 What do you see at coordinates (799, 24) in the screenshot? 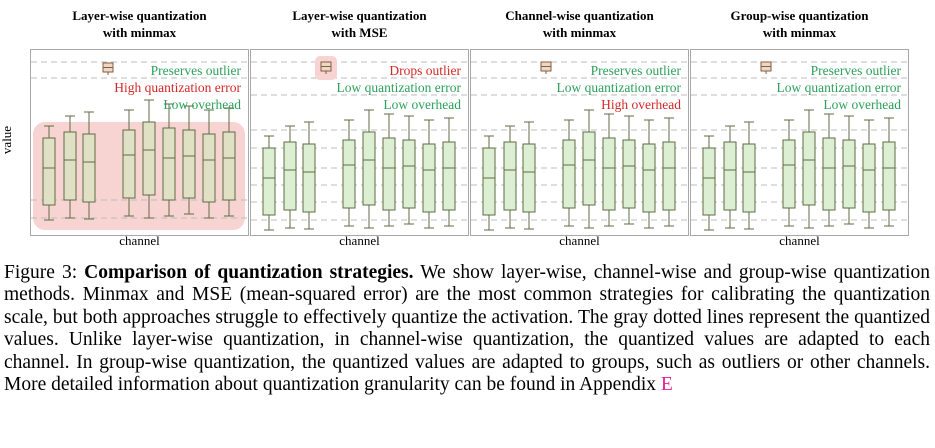
I see `panel-title: Group-wise quantization with minmax` at bounding box center [799, 24].